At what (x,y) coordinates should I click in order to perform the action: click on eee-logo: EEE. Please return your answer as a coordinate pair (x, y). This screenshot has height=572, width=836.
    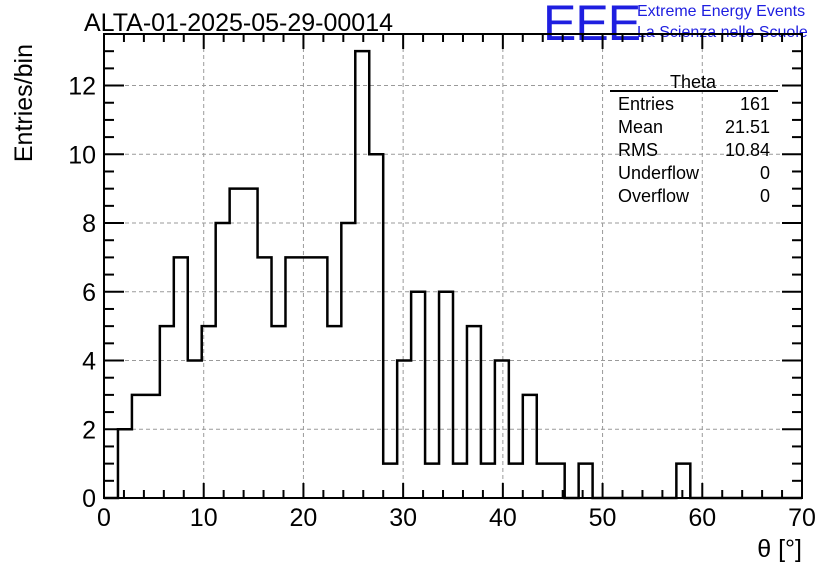
    Looking at the image, I should click on (592, 25).